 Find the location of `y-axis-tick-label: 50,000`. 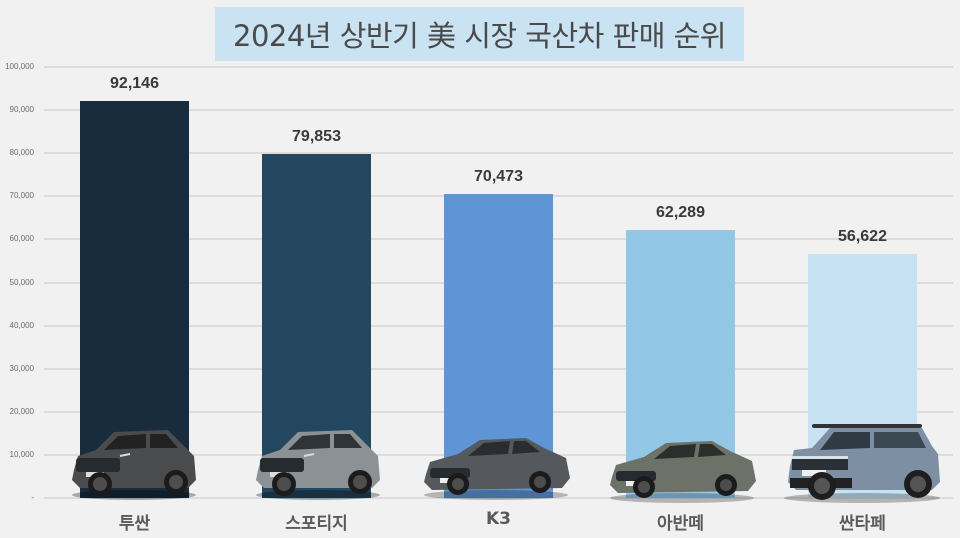

y-axis-tick-label: 50,000 is located at coordinates (21, 282).